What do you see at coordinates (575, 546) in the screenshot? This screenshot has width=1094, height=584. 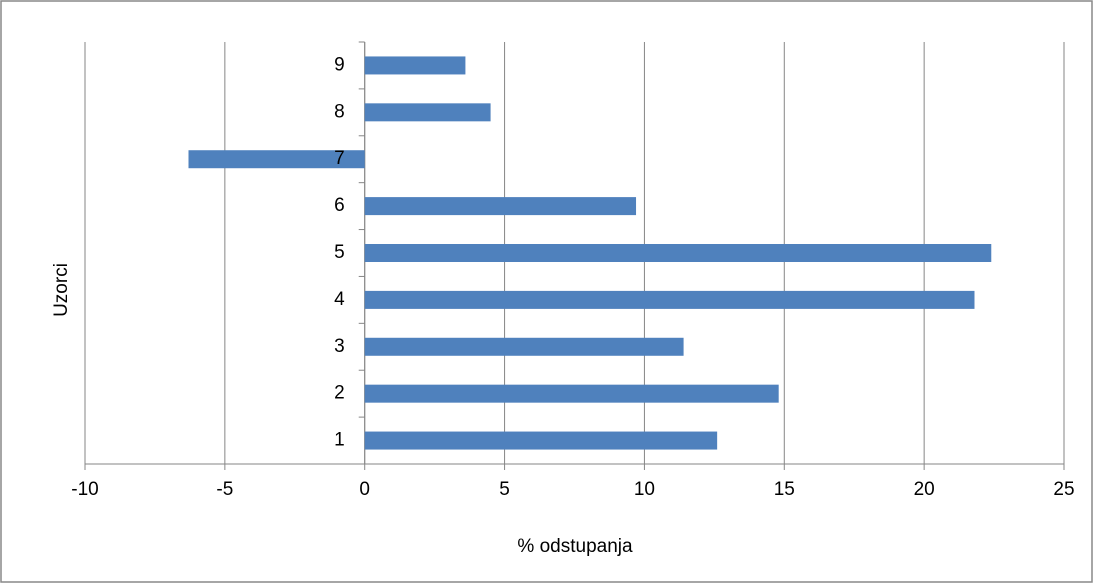 I see `x-axis-label: % odstupanja` at bounding box center [575, 546].